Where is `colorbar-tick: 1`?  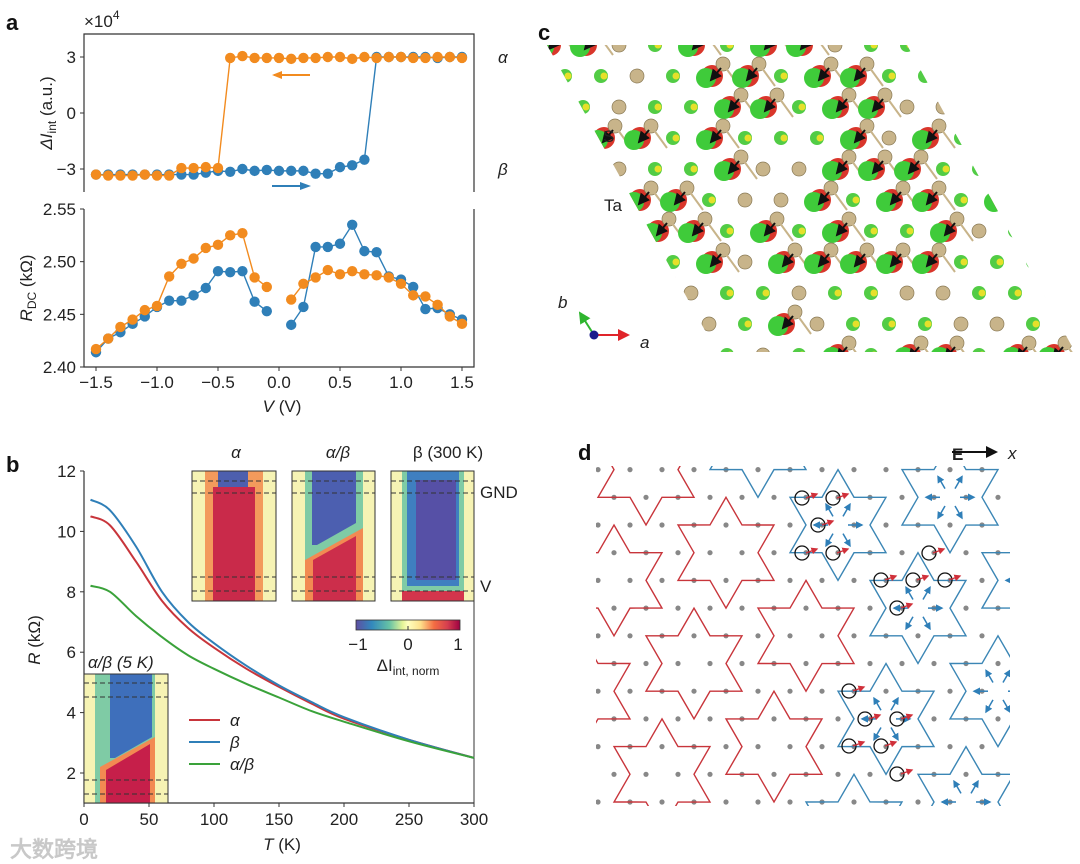
colorbar-tick: 1 is located at coordinates (457, 644).